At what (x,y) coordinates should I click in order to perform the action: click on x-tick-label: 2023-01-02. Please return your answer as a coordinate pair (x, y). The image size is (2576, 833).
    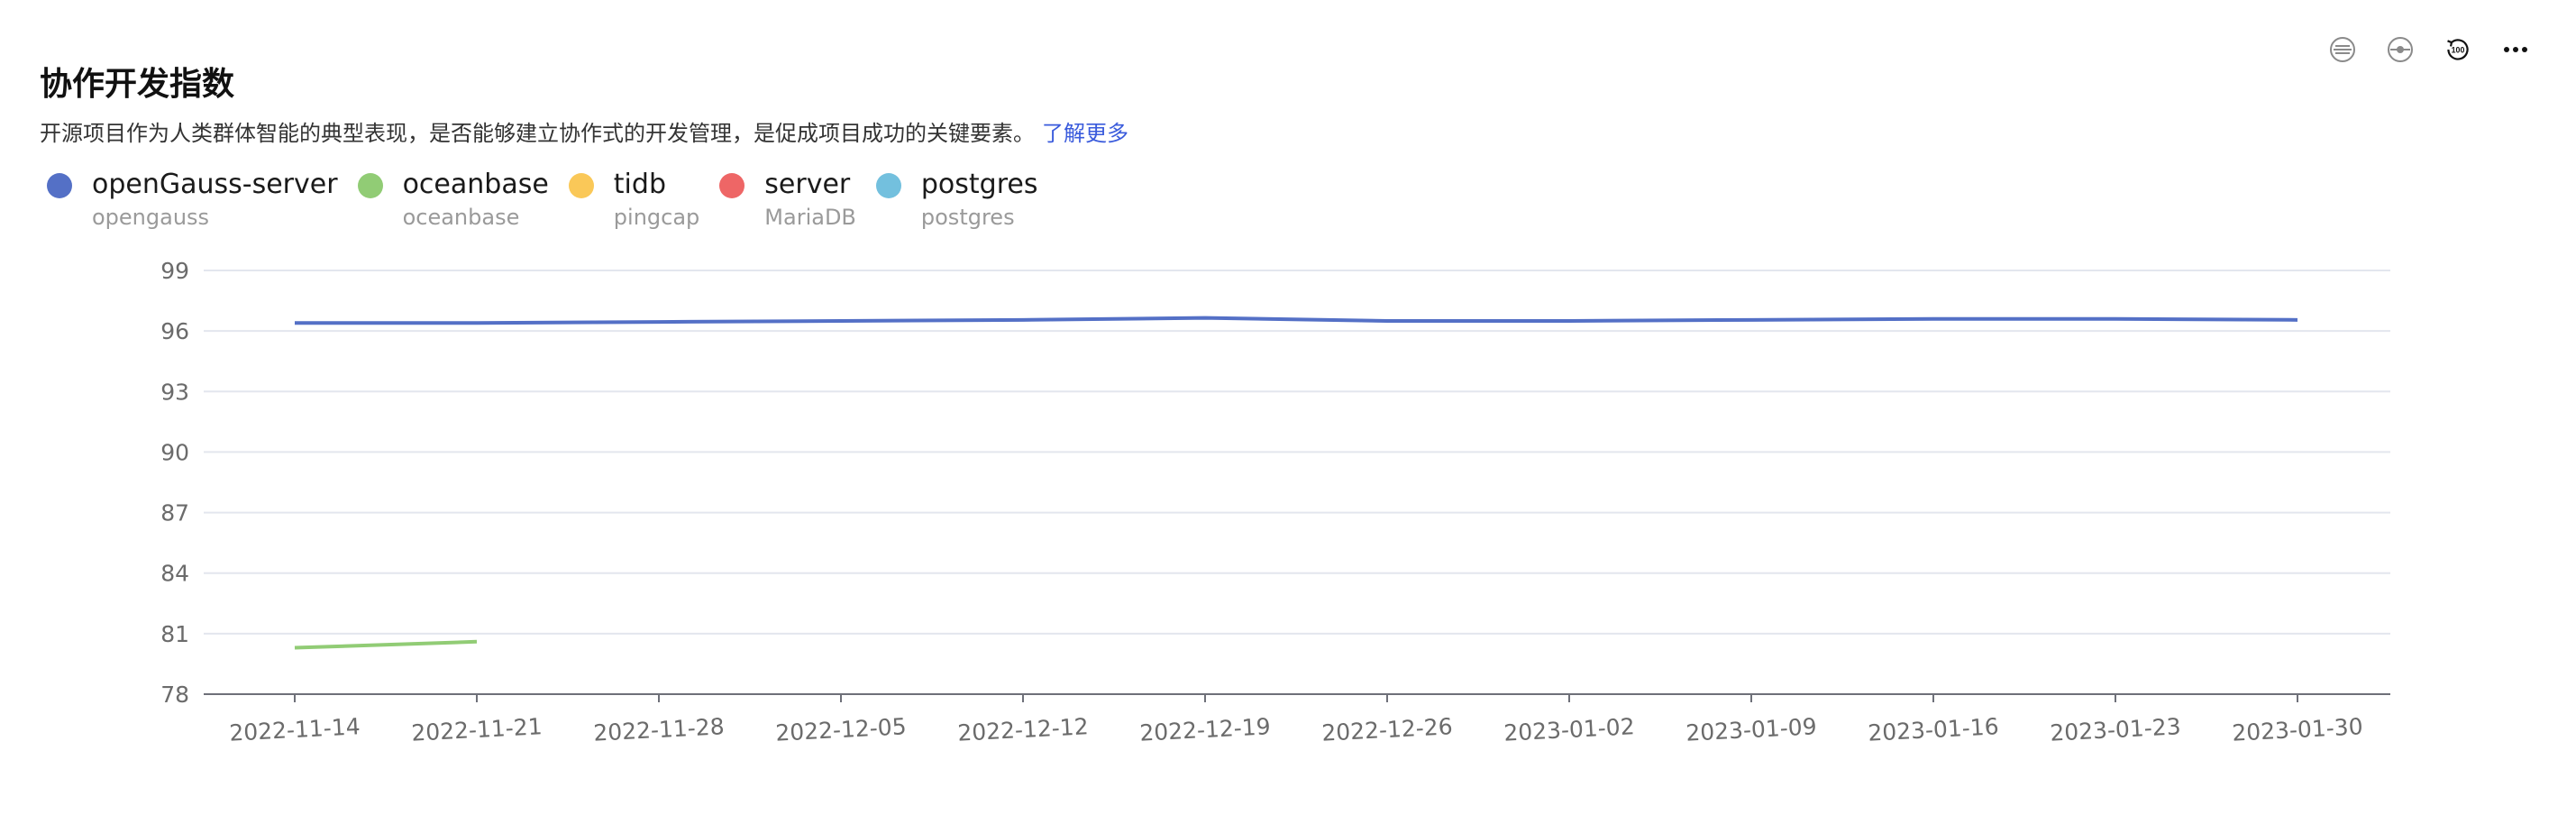
    Looking at the image, I should click on (1569, 729).